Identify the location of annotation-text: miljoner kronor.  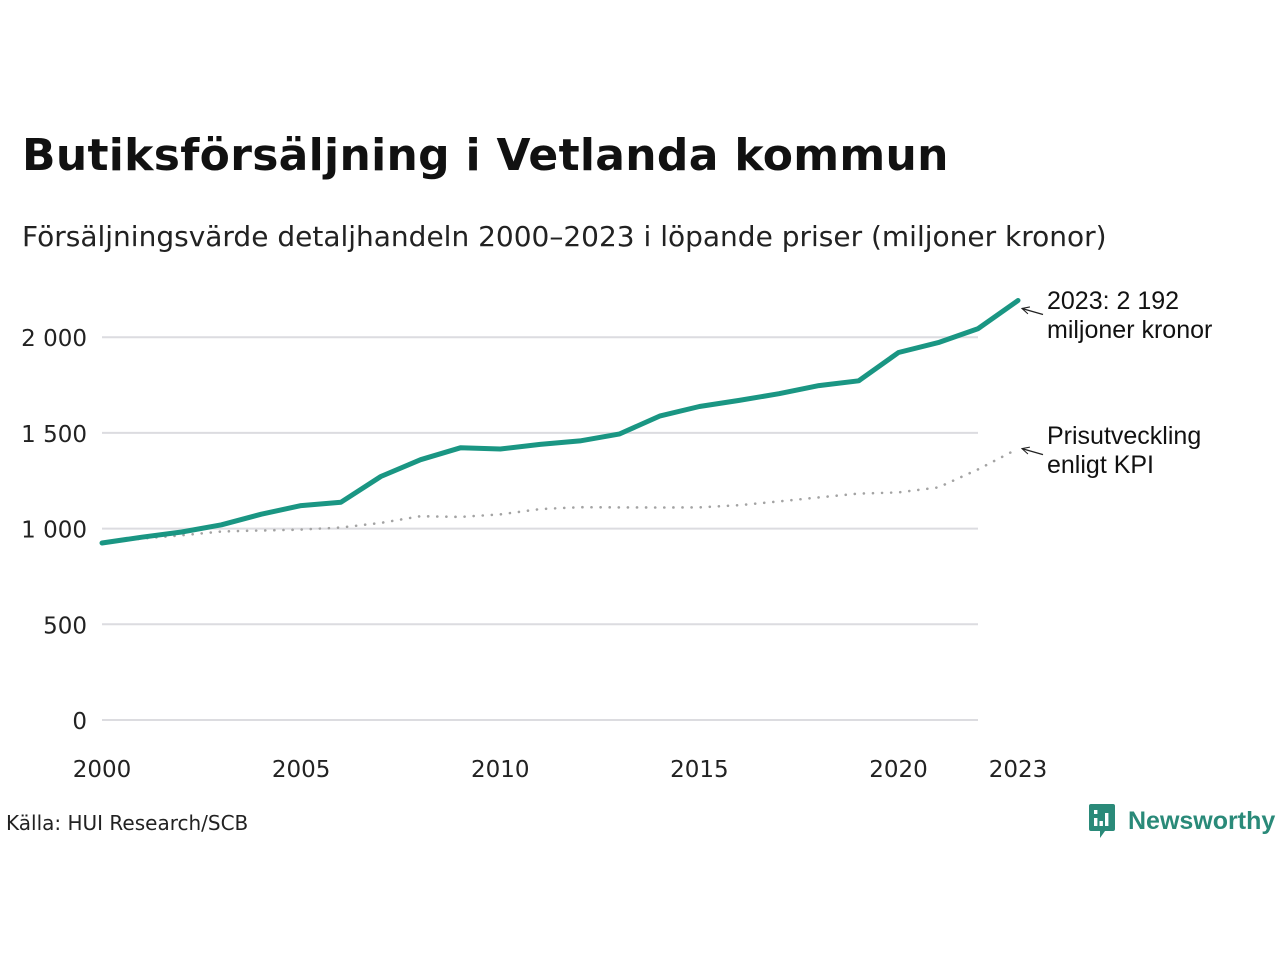
(1129, 330).